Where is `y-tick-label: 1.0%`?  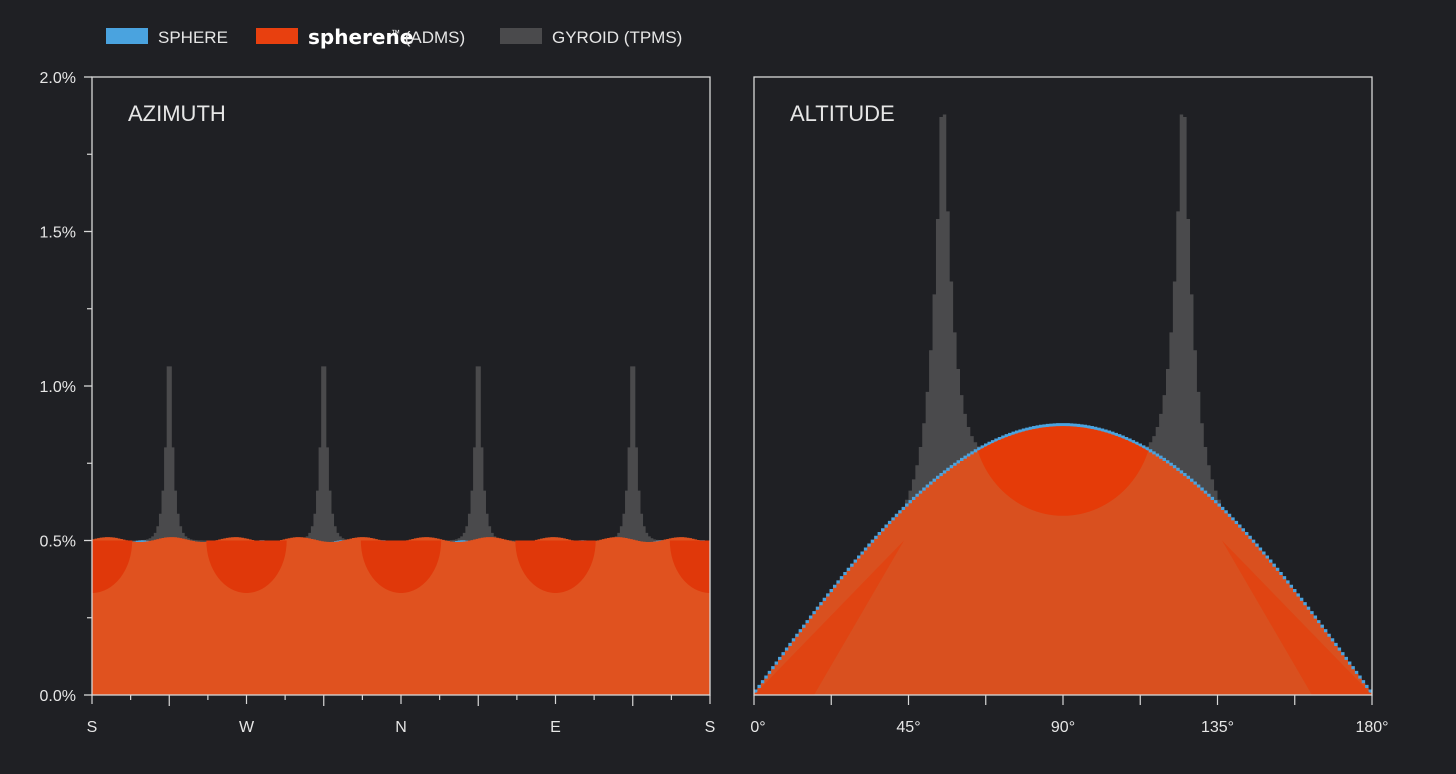 y-tick-label: 1.0% is located at coordinates (58, 387).